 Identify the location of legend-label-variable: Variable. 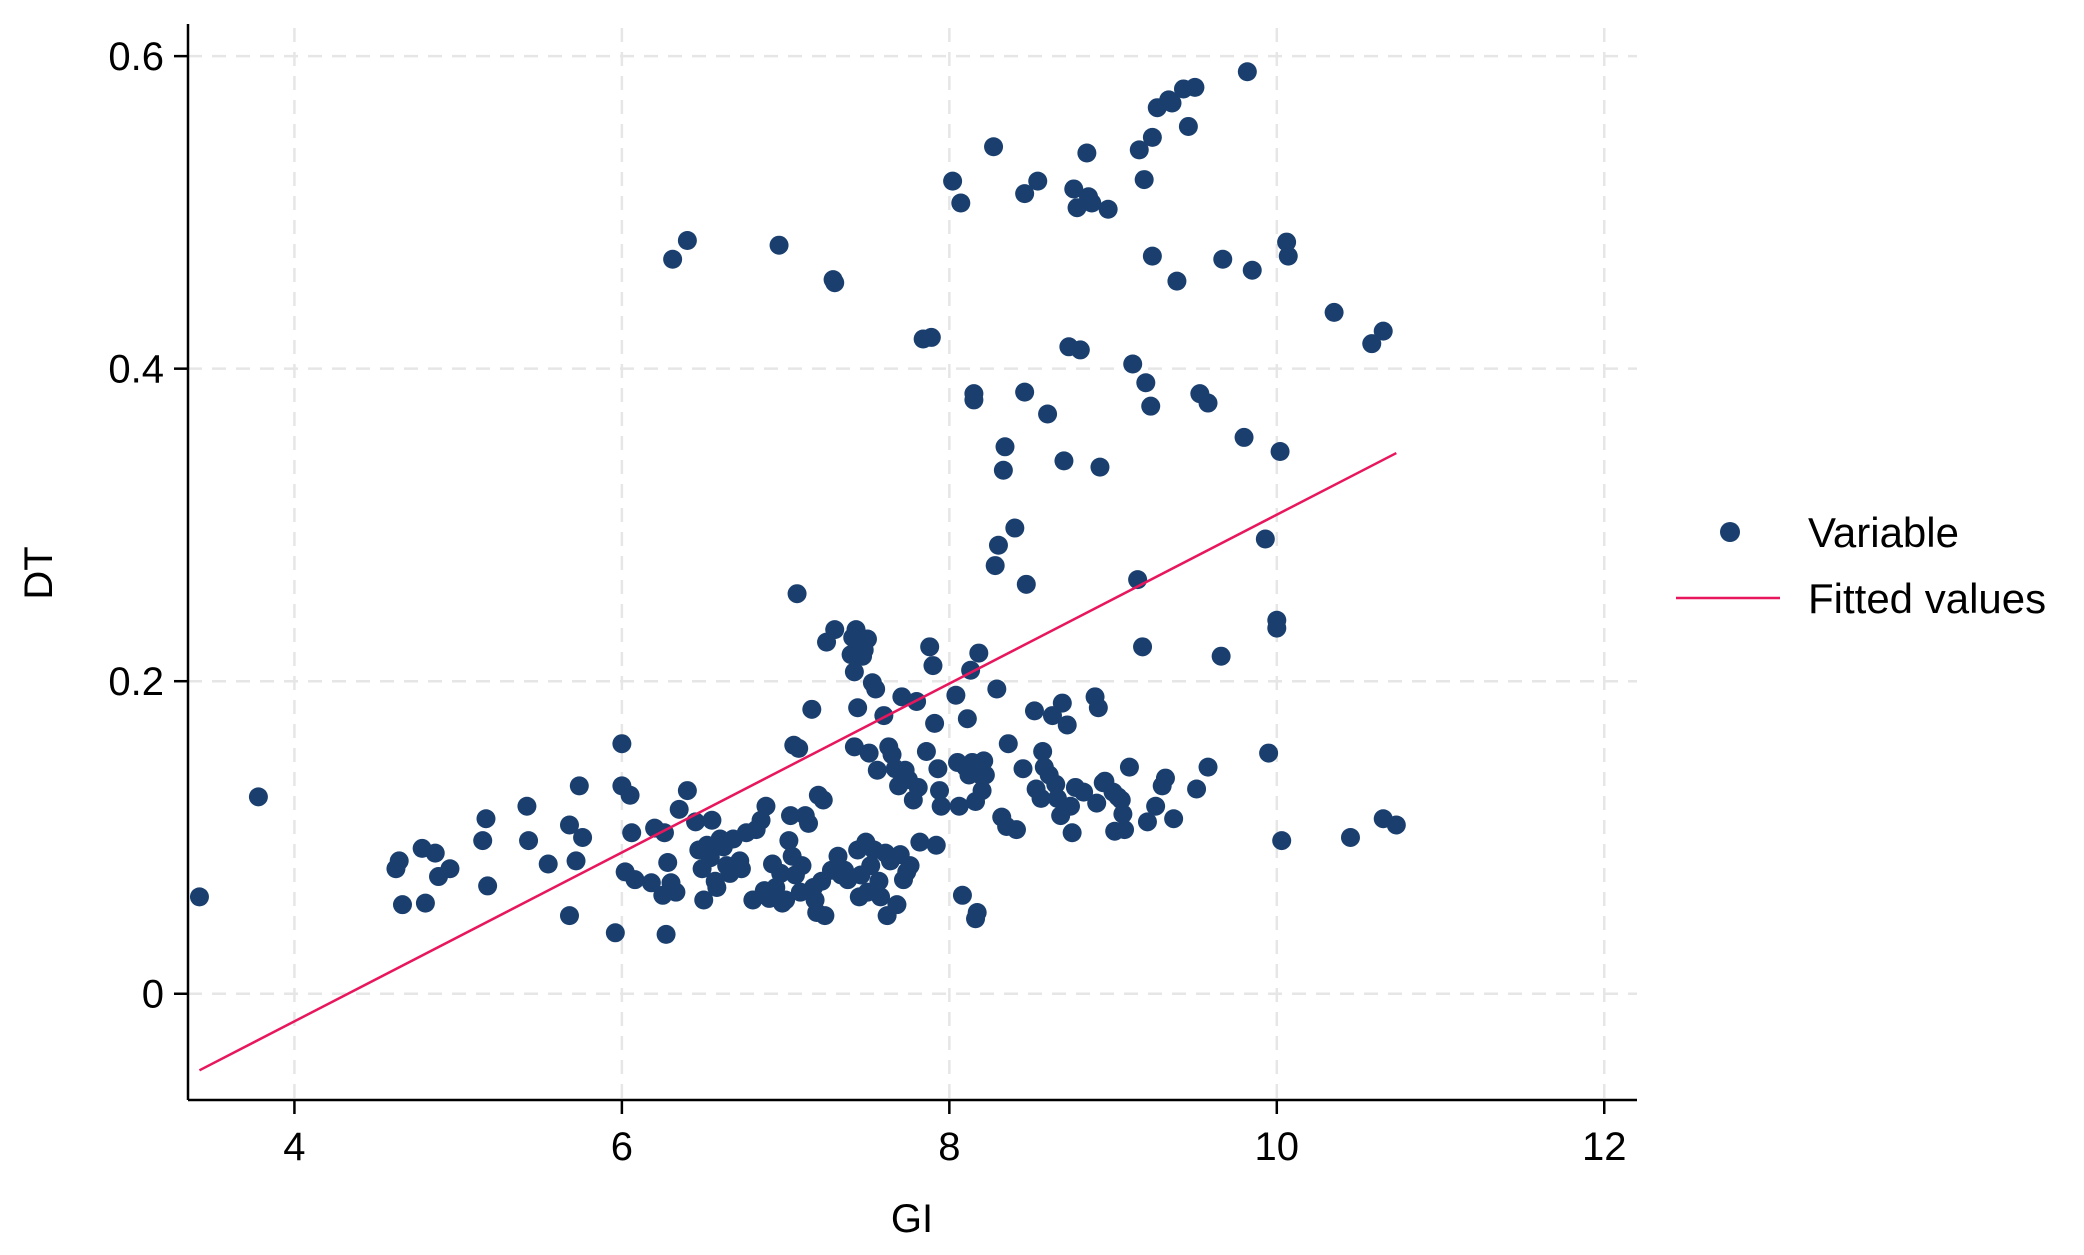
(1883, 532).